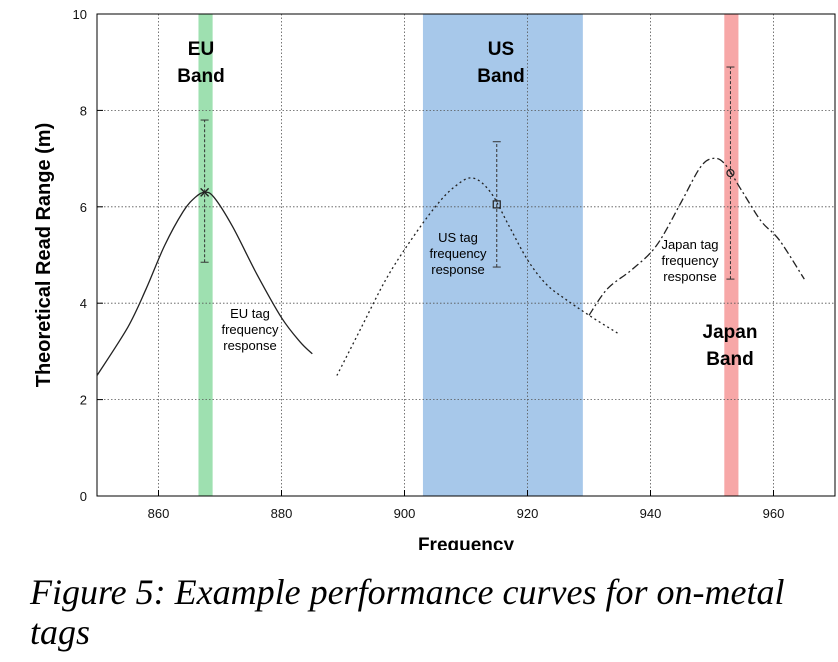  I want to click on x-tick-label: 880, so click(282, 513).